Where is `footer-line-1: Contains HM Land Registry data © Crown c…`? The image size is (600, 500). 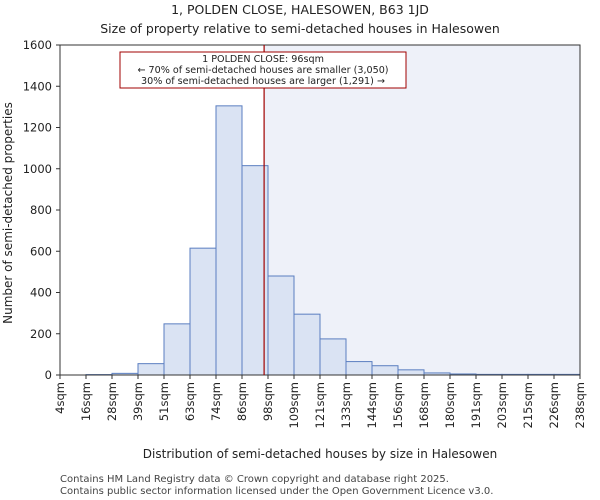
footer-line-1: Contains HM Land Registry data © Crown c… is located at coordinates (254, 479).